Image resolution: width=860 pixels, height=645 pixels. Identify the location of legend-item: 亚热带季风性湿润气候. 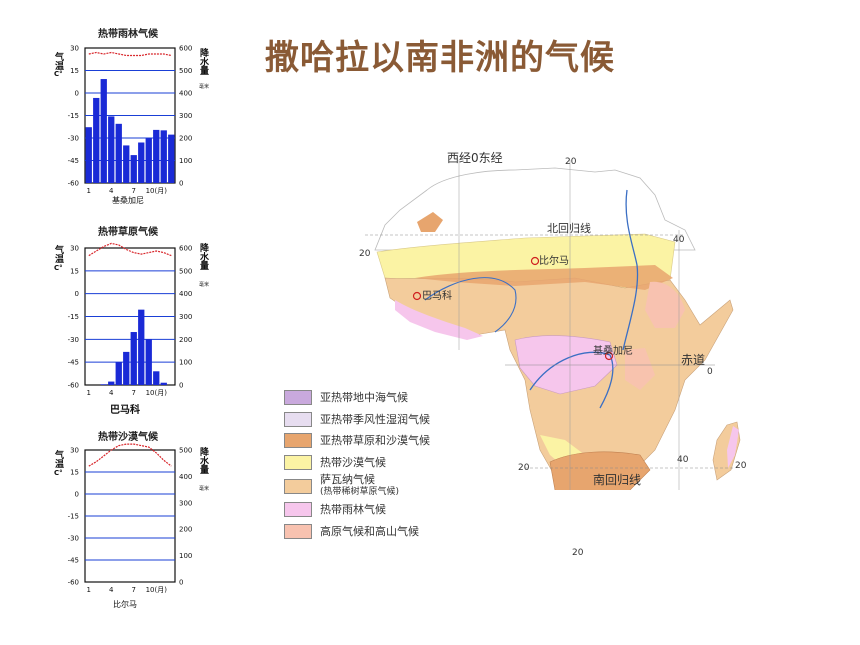
(374, 420).